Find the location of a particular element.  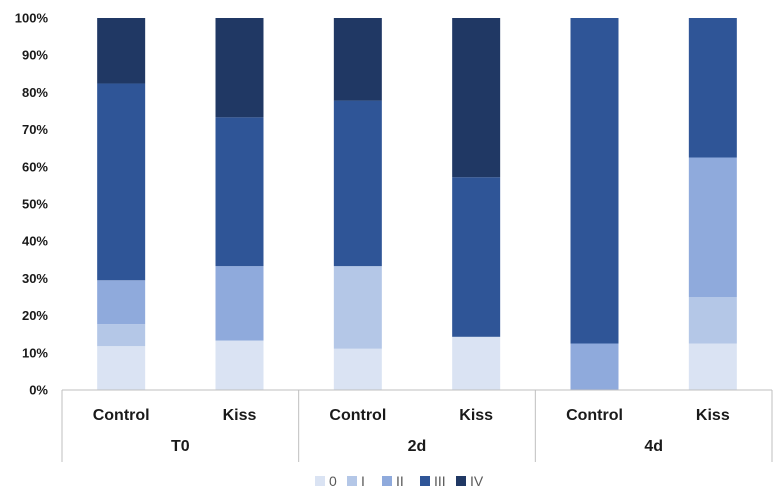

y-tick-label: 40% is located at coordinates (35, 241).